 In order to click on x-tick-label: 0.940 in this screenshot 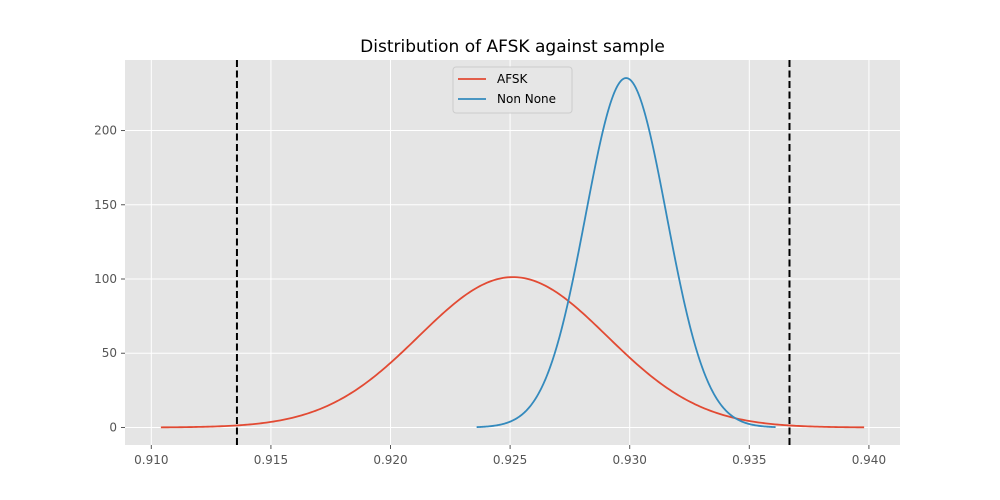, I will do `click(869, 460)`.